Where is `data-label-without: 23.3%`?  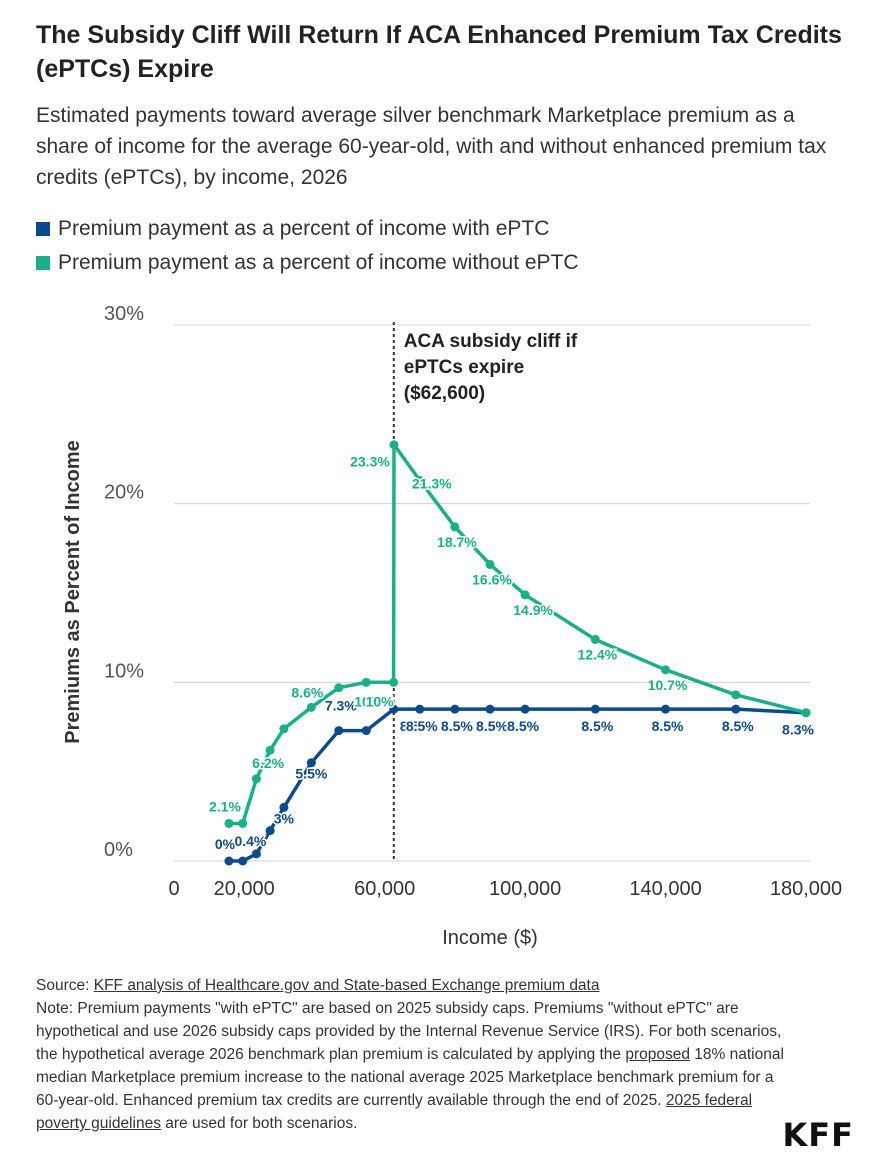 data-label-without: 23.3% is located at coordinates (370, 462).